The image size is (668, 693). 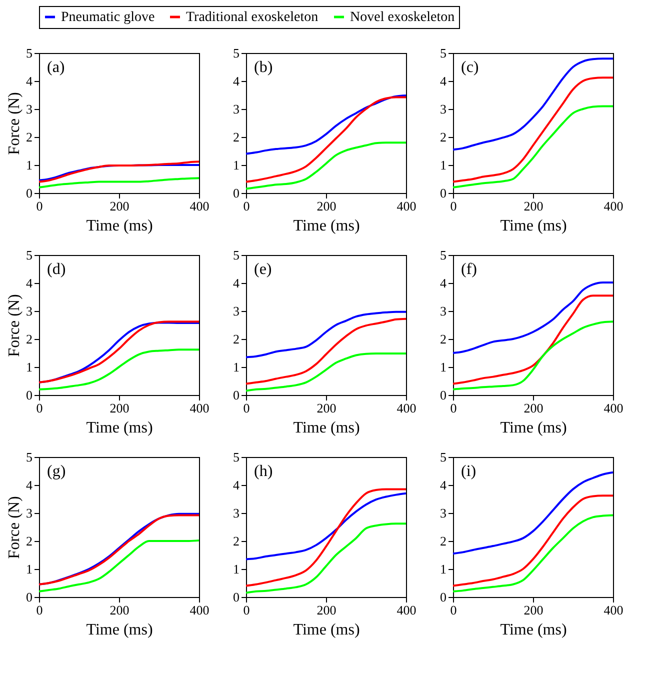 What do you see at coordinates (263, 471) in the screenshot?
I see `annotation: (h)` at bounding box center [263, 471].